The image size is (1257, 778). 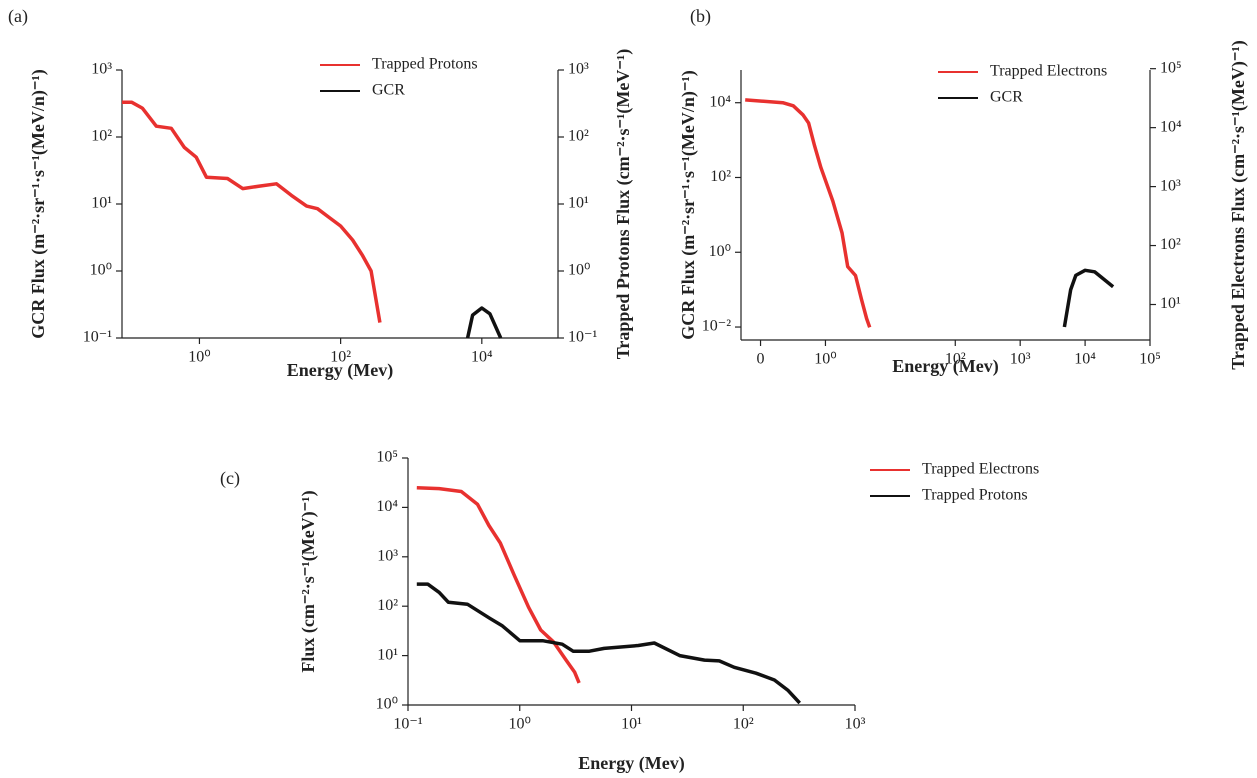 What do you see at coordinates (631, 724) in the screenshot?
I see `x-tick-label: 10¹` at bounding box center [631, 724].